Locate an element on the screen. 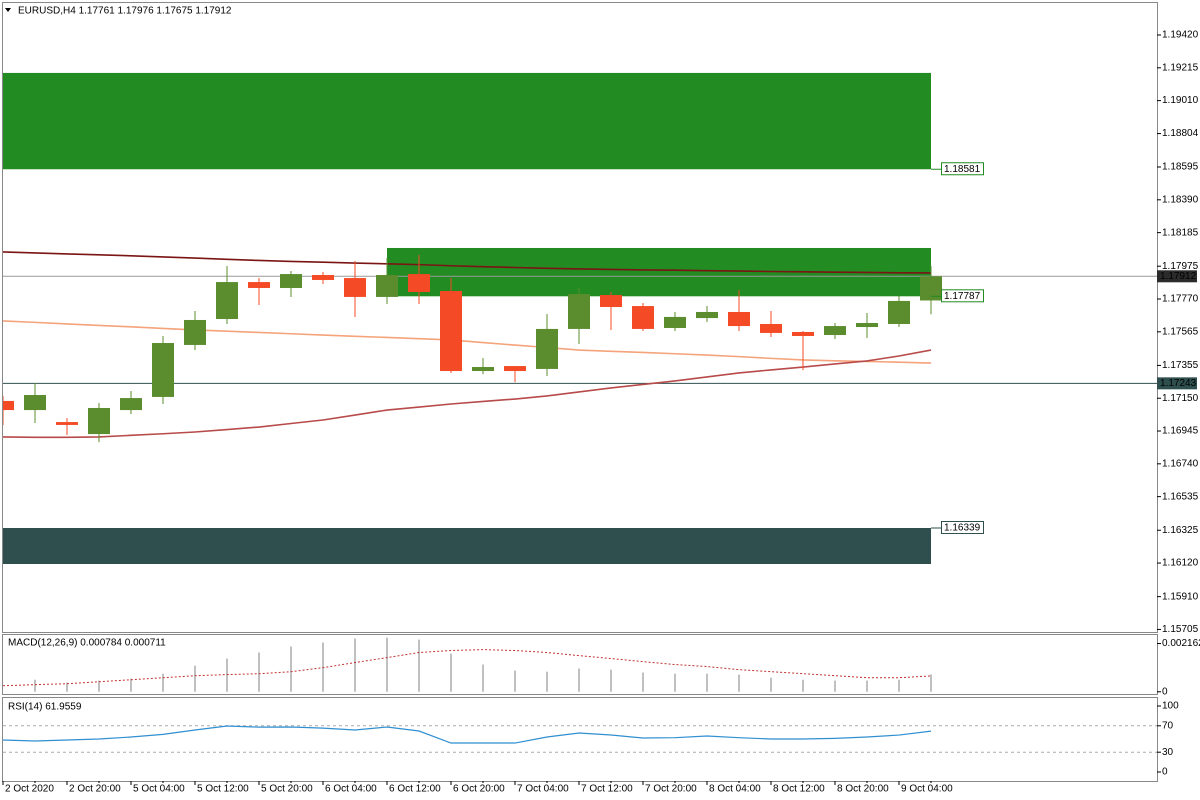 This screenshot has height=800, width=1200. x-tick-label: 7 Oct 20:00 is located at coordinates (671, 789).